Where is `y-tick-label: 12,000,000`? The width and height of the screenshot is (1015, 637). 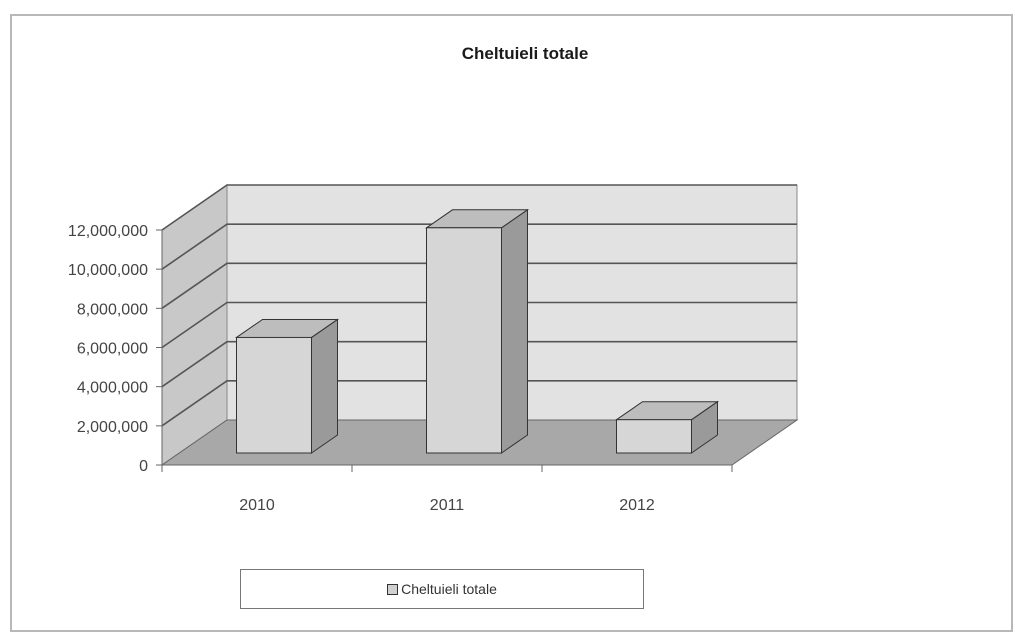
y-tick-label: 12,000,000 is located at coordinates (108, 231).